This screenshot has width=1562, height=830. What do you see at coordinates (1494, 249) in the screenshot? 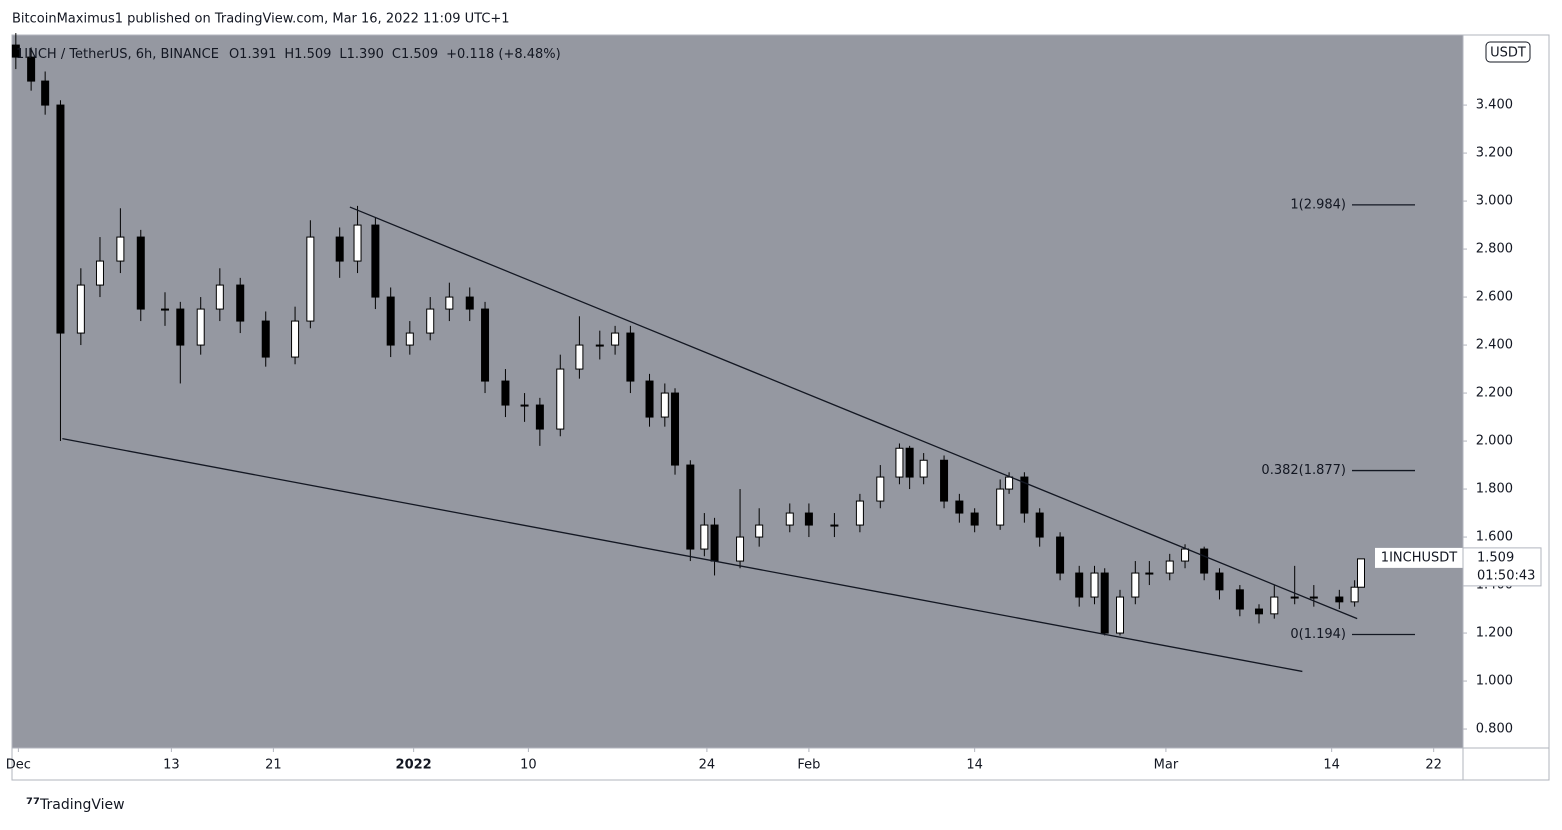
I see `y-tick-label: 2.800` at bounding box center [1494, 249].